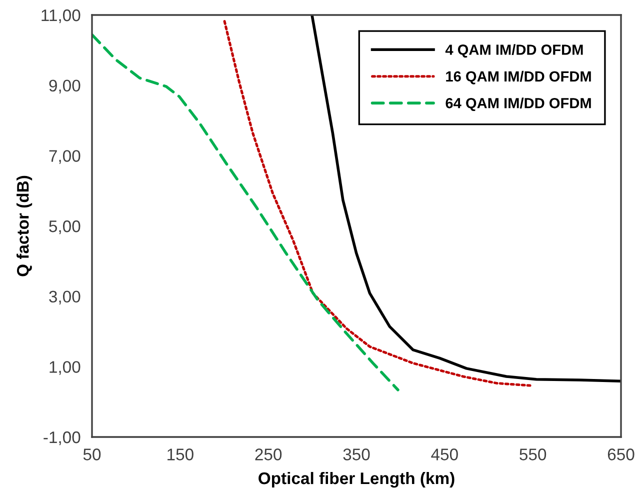  What do you see at coordinates (444, 454) in the screenshot?
I see `x-tick-label: 450` at bounding box center [444, 454].